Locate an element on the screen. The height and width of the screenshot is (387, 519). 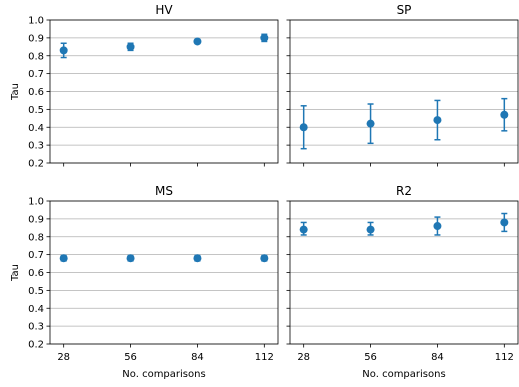
panel-title: SP is located at coordinates (404, 10).